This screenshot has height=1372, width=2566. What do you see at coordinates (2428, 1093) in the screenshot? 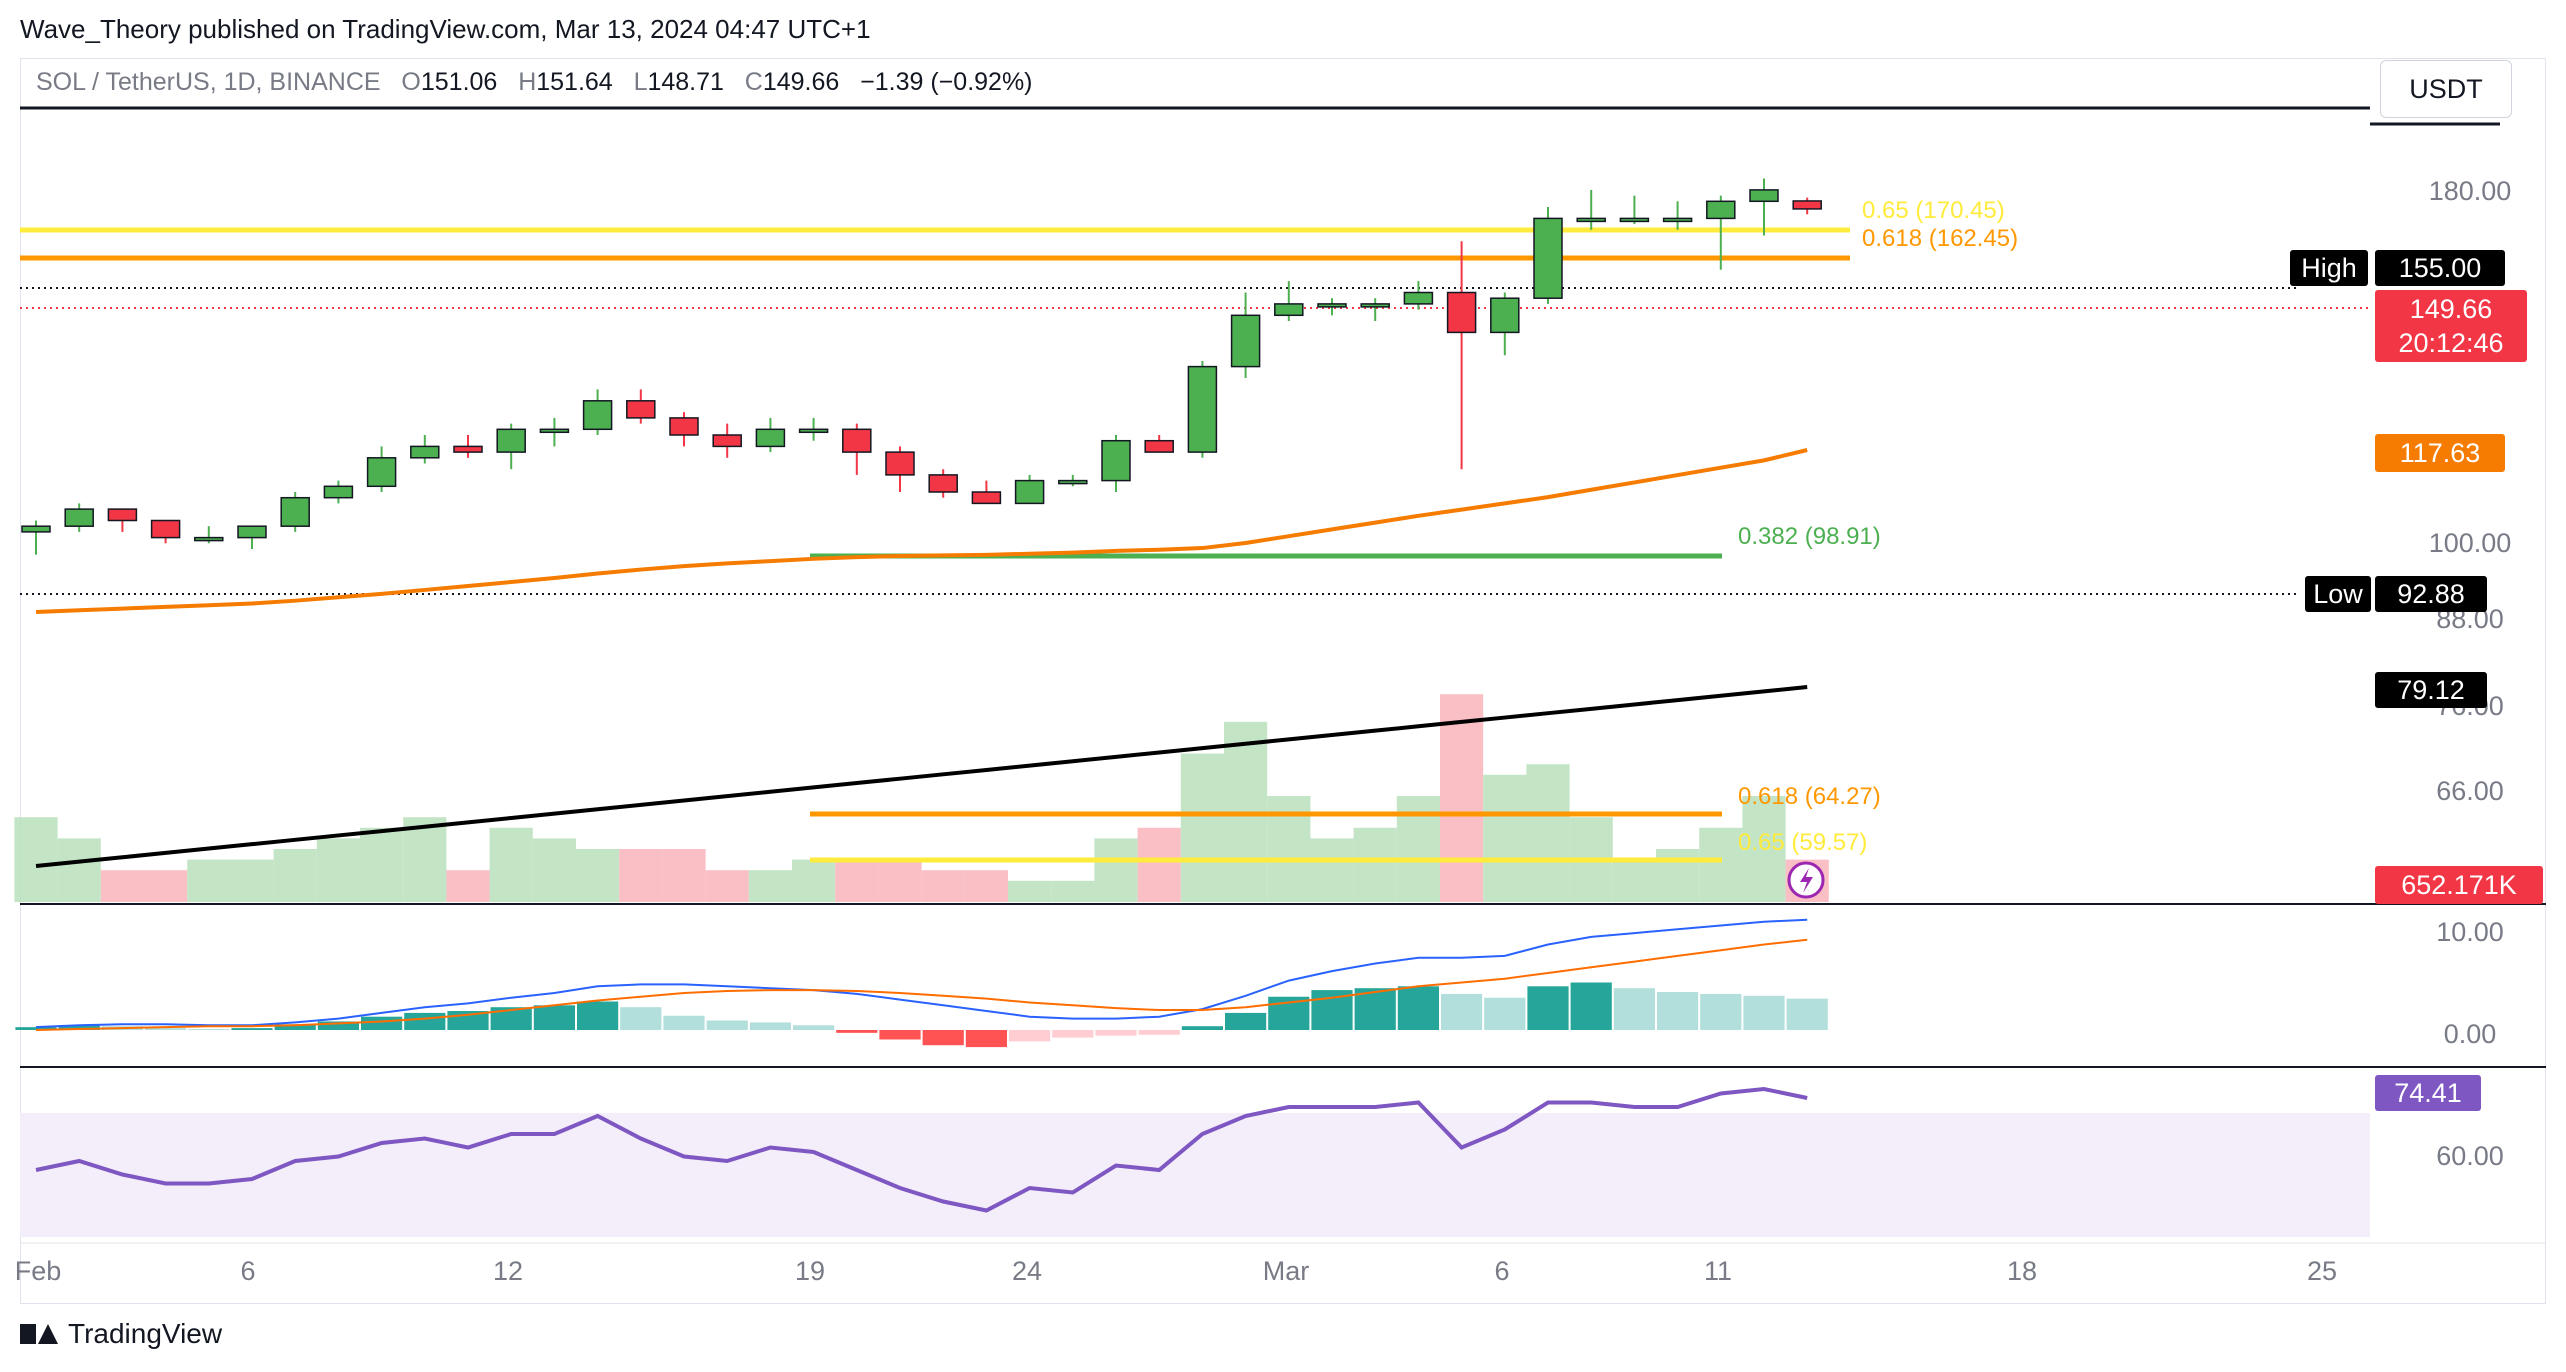
I see `rsi-badge-bg` at bounding box center [2428, 1093].